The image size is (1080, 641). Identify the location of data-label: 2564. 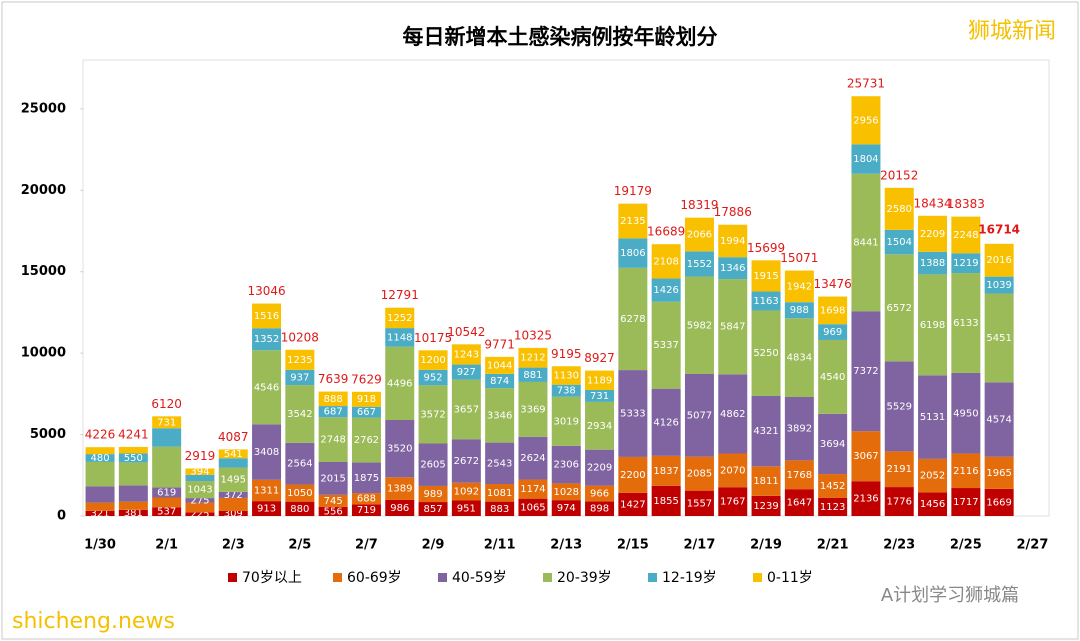
(299, 464).